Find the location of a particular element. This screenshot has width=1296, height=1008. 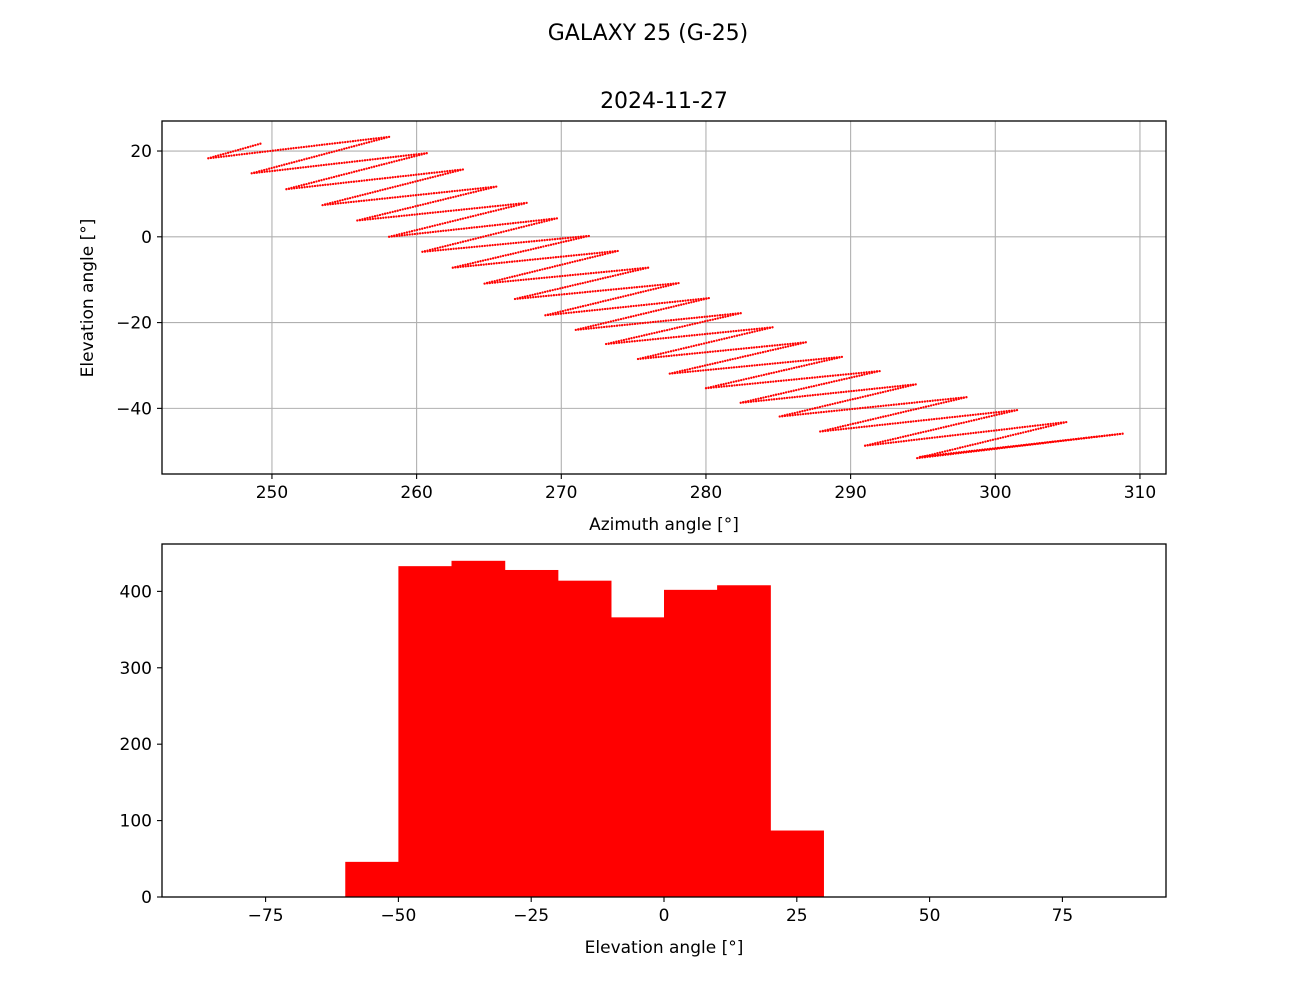

histogram-y-tick-label: 100 is located at coordinates (136, 822).